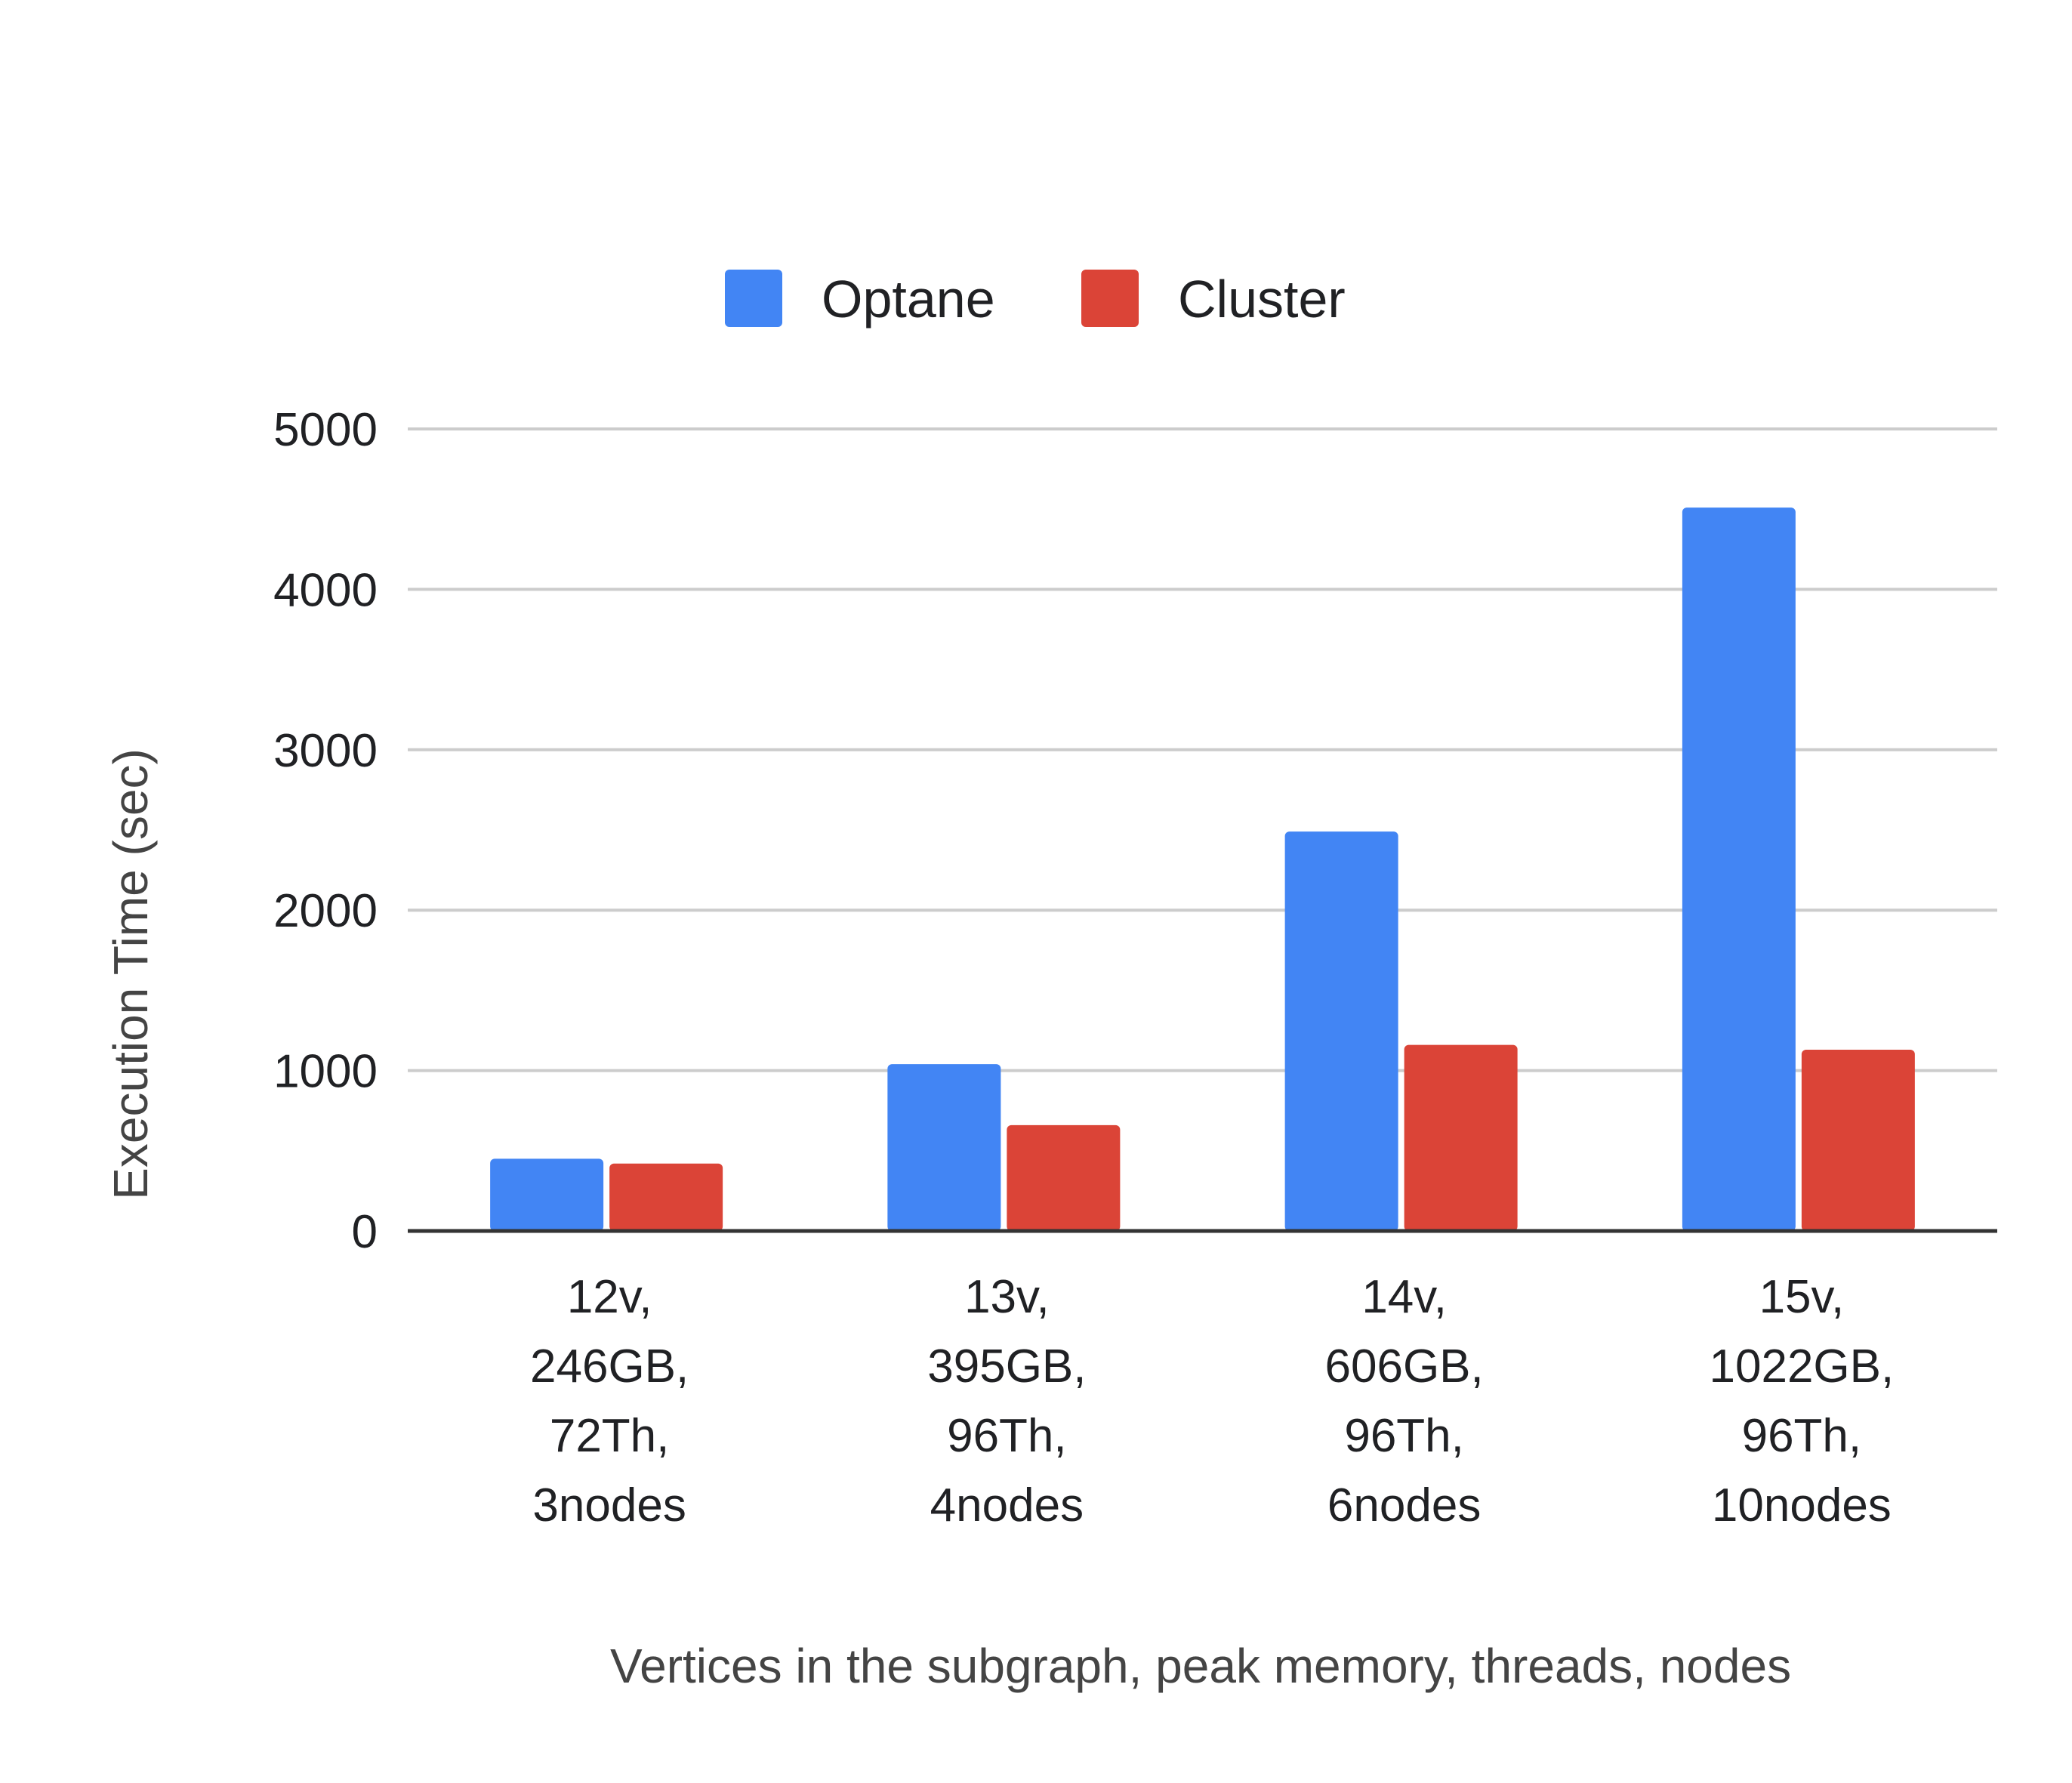 This screenshot has height=1783, width=2072. Describe the element at coordinates (1404, 1366) in the screenshot. I see `x-category-label: 606GB,` at that location.